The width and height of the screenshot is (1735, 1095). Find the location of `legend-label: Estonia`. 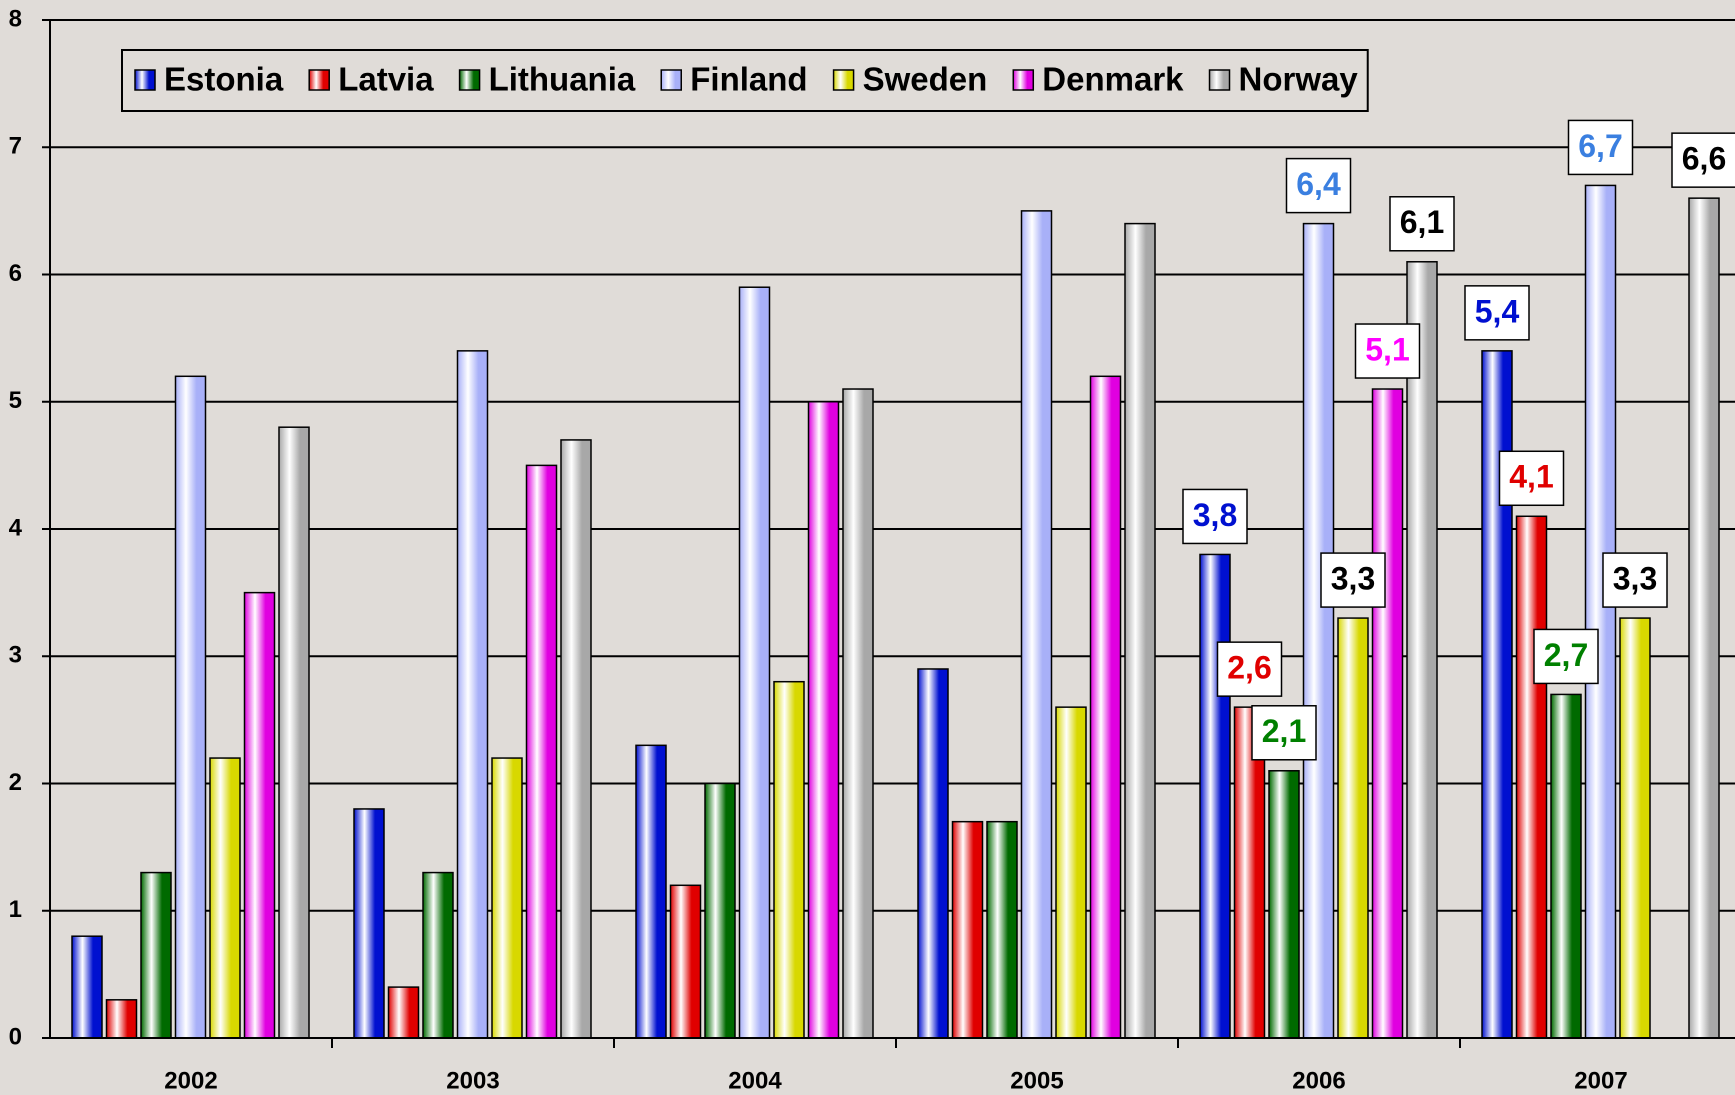

legend-label: Estonia is located at coordinates (224, 79).